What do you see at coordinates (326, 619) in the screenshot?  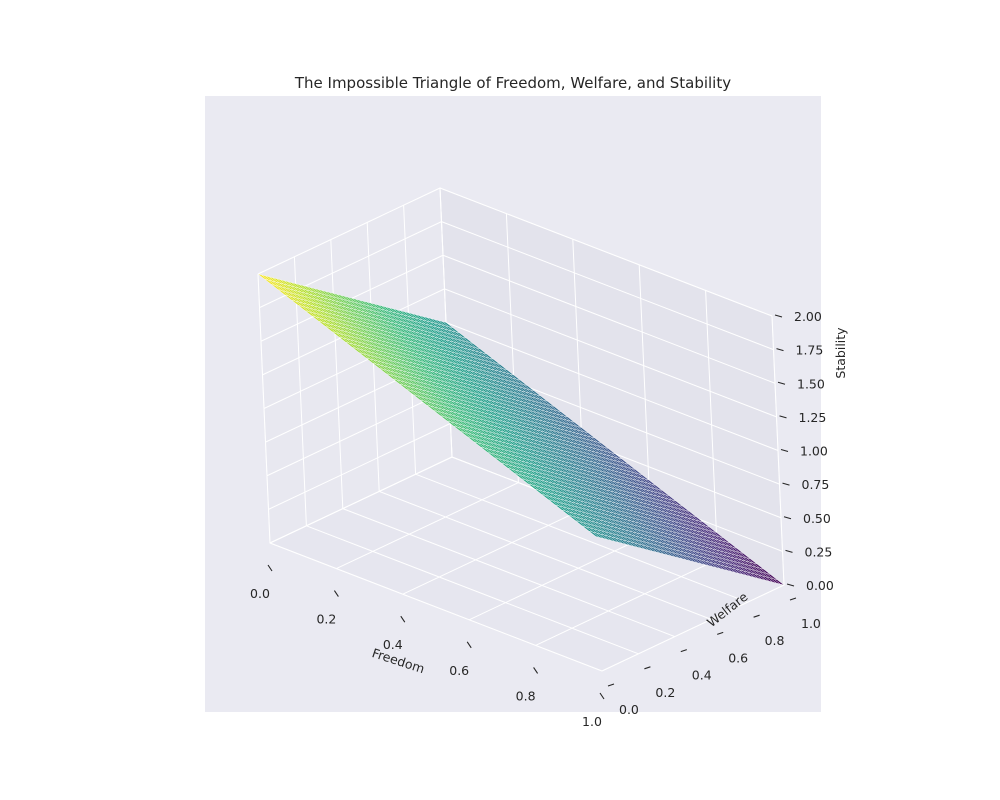 I see `x-tick-label: 0.2` at bounding box center [326, 619].